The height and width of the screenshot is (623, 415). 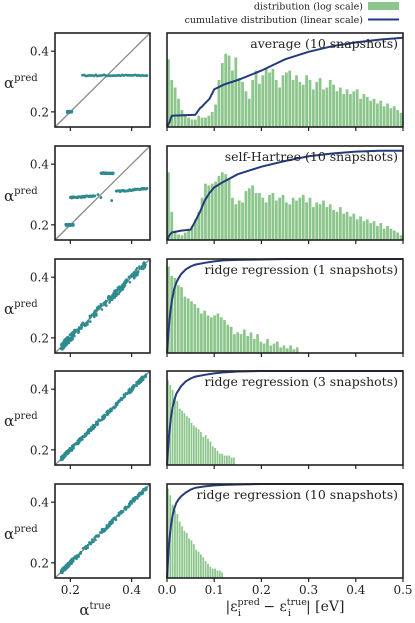 I want to click on ytick-label: 0.4, so click(x=39, y=503).